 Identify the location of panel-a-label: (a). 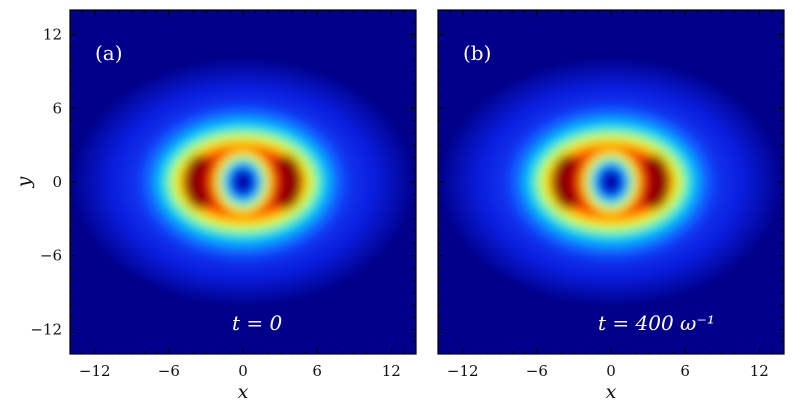
(109, 53).